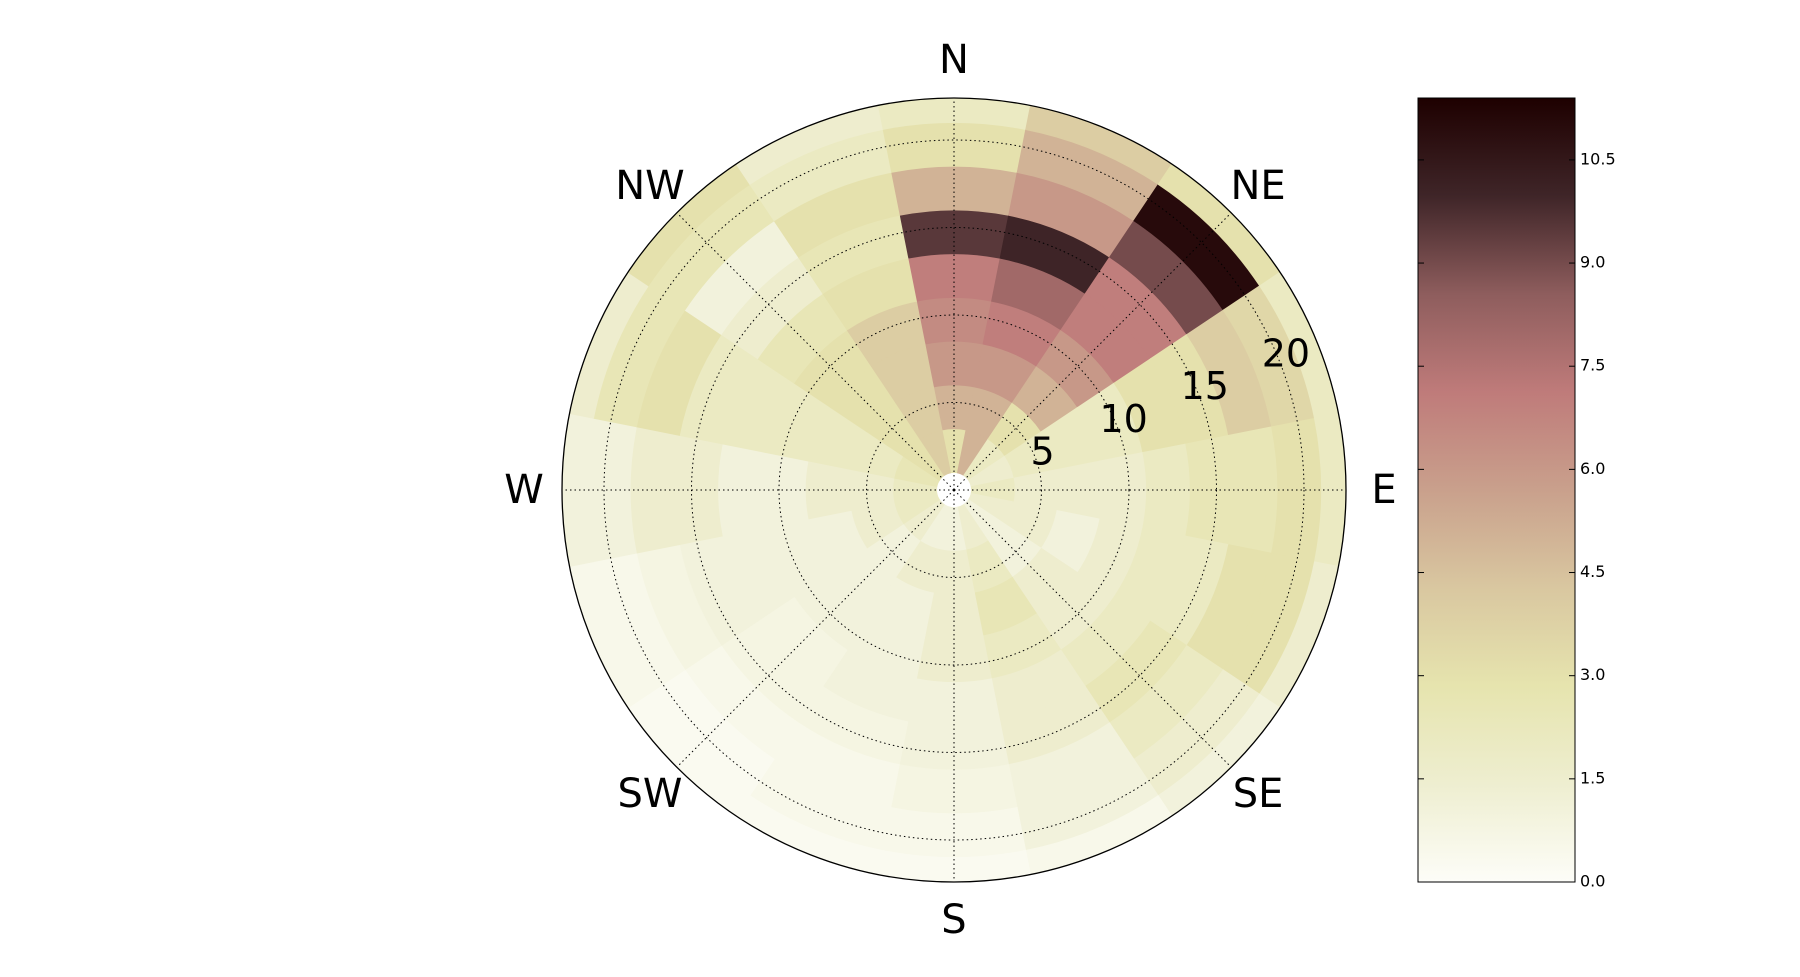  What do you see at coordinates (1598, 158) in the screenshot?
I see `colorbar-tick-label: 10.5` at bounding box center [1598, 158].